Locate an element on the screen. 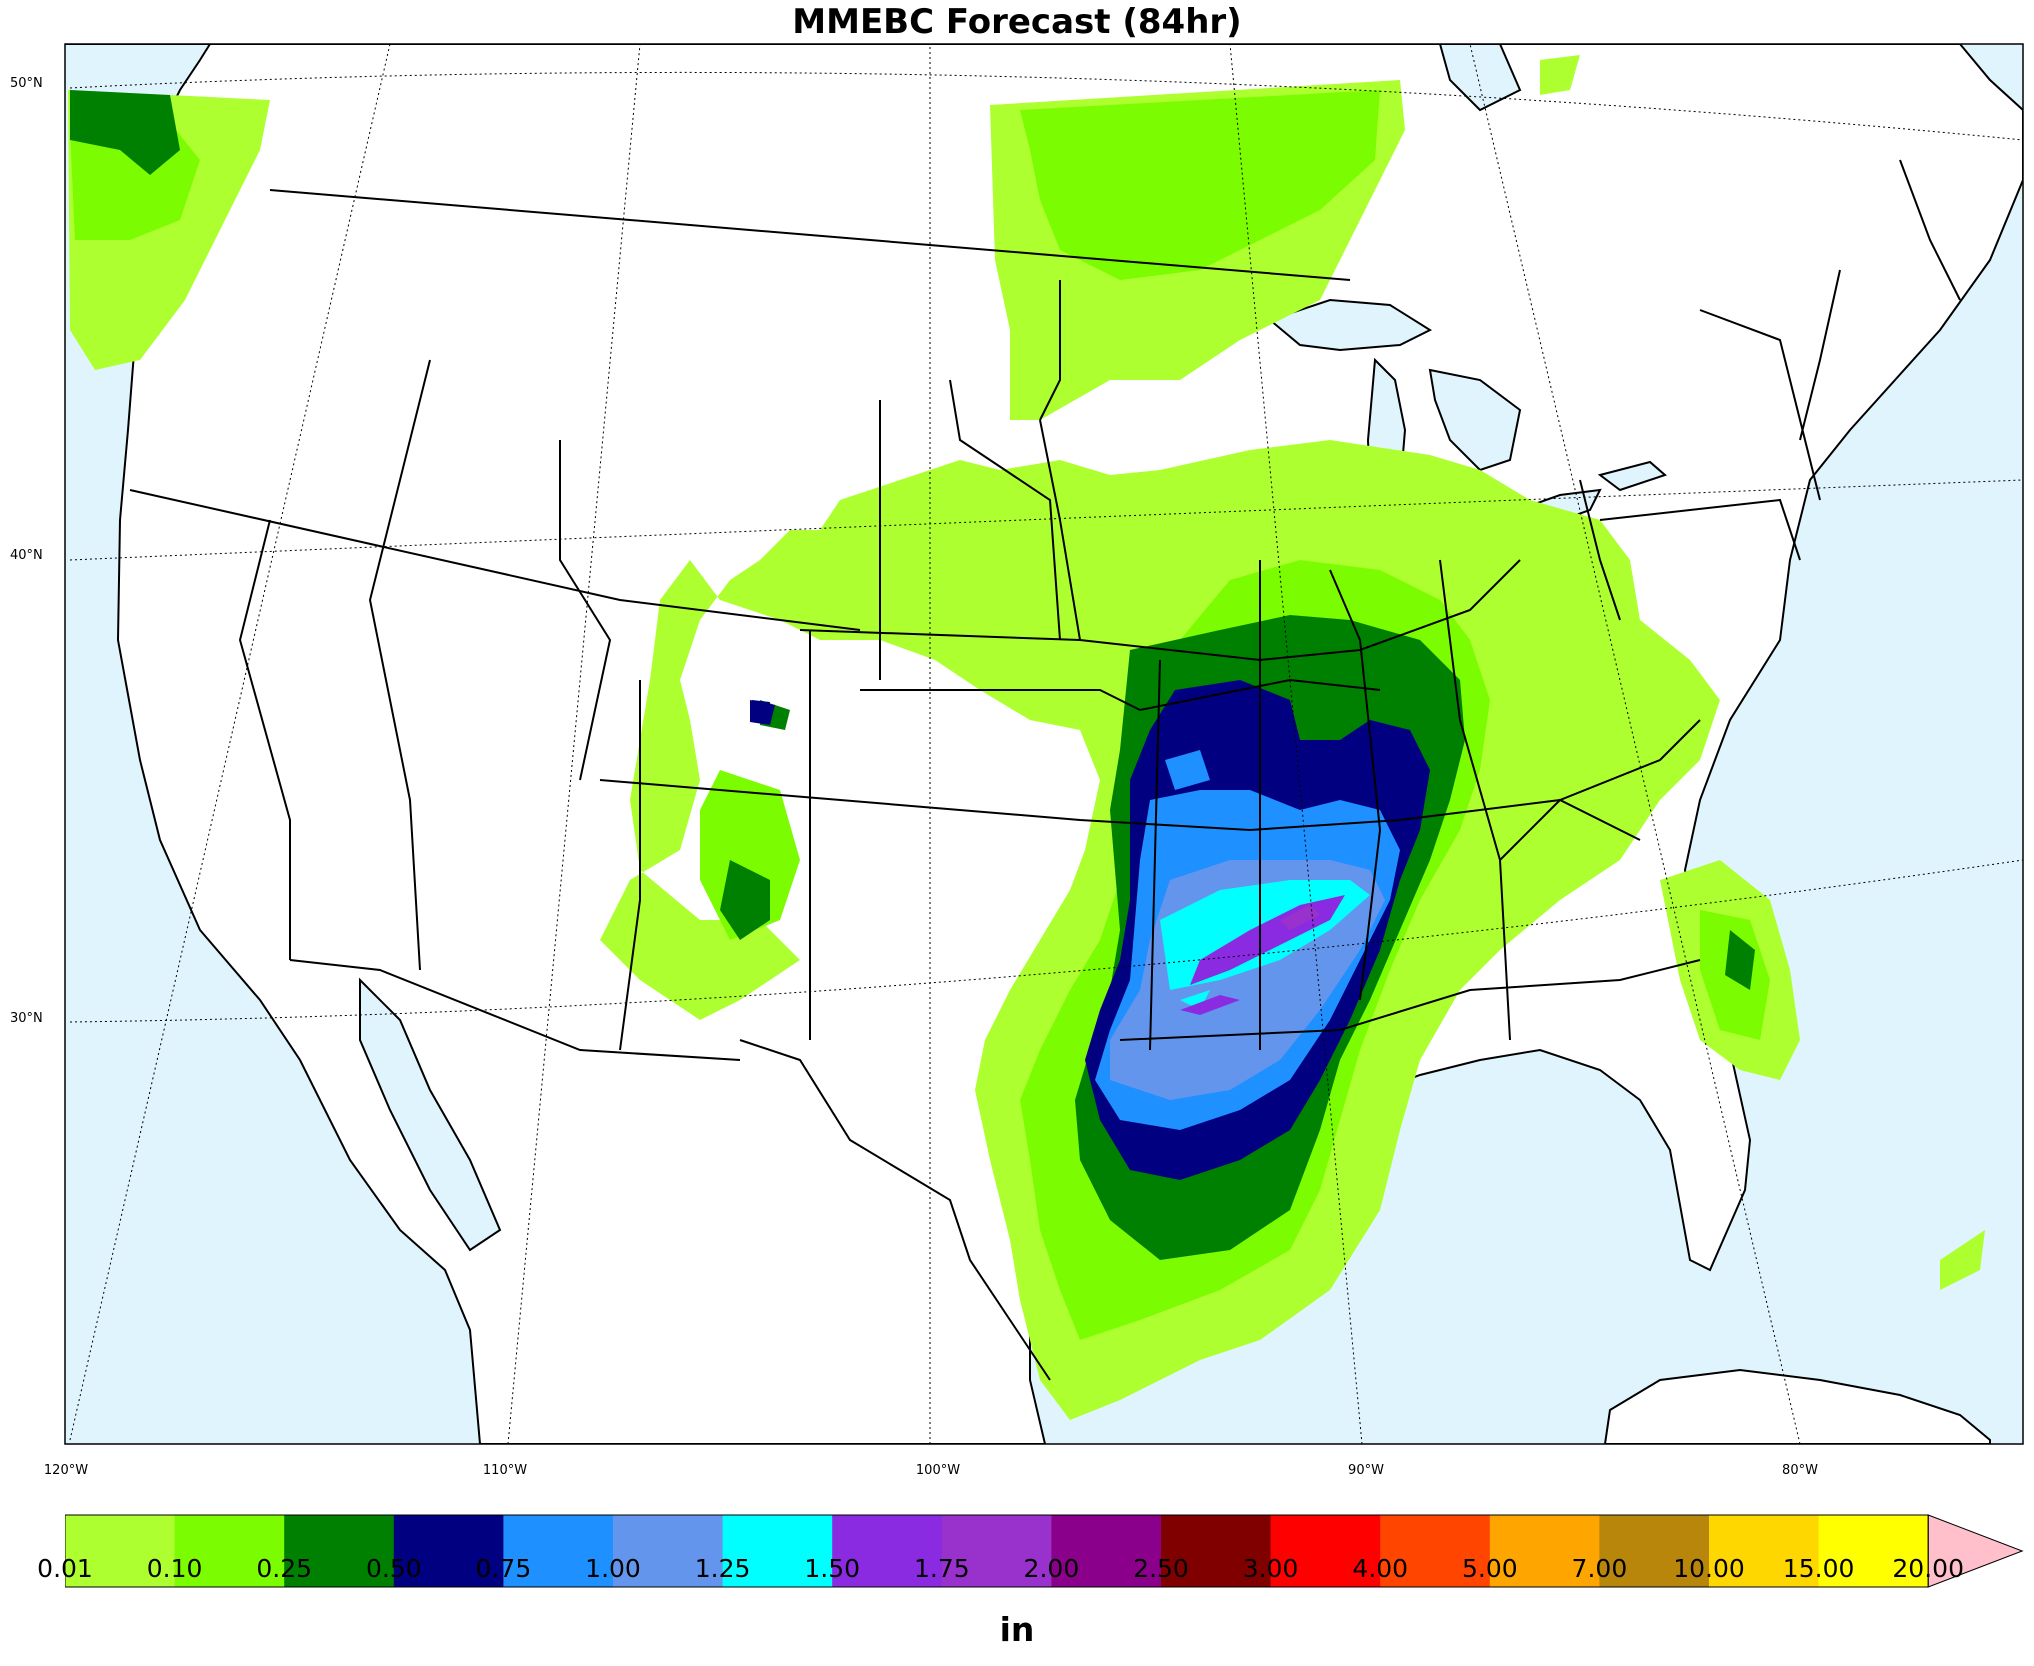 This screenshot has width=2034, height=1666. colorbar-tick-label: 0.10 is located at coordinates (174, 1568).